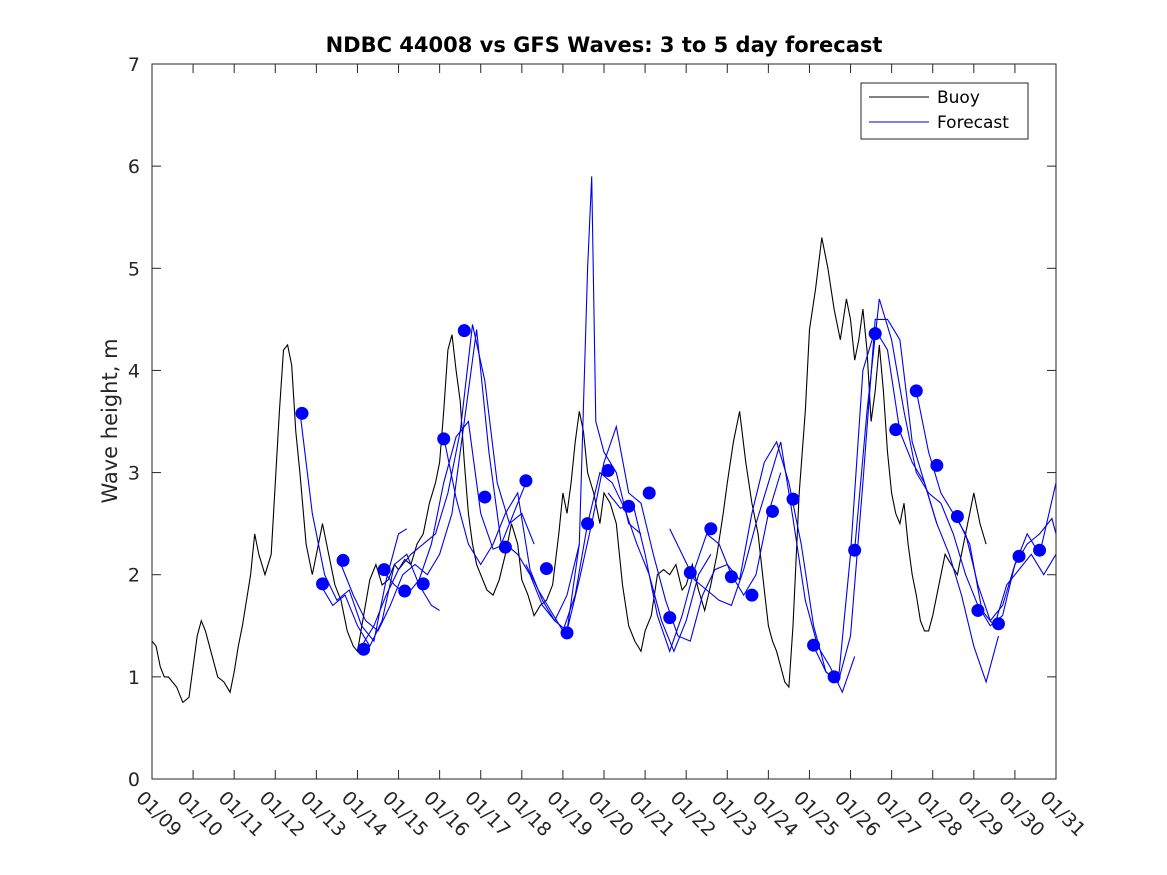  Describe the element at coordinates (134, 780) in the screenshot. I see `y-tick-label: 0` at that location.